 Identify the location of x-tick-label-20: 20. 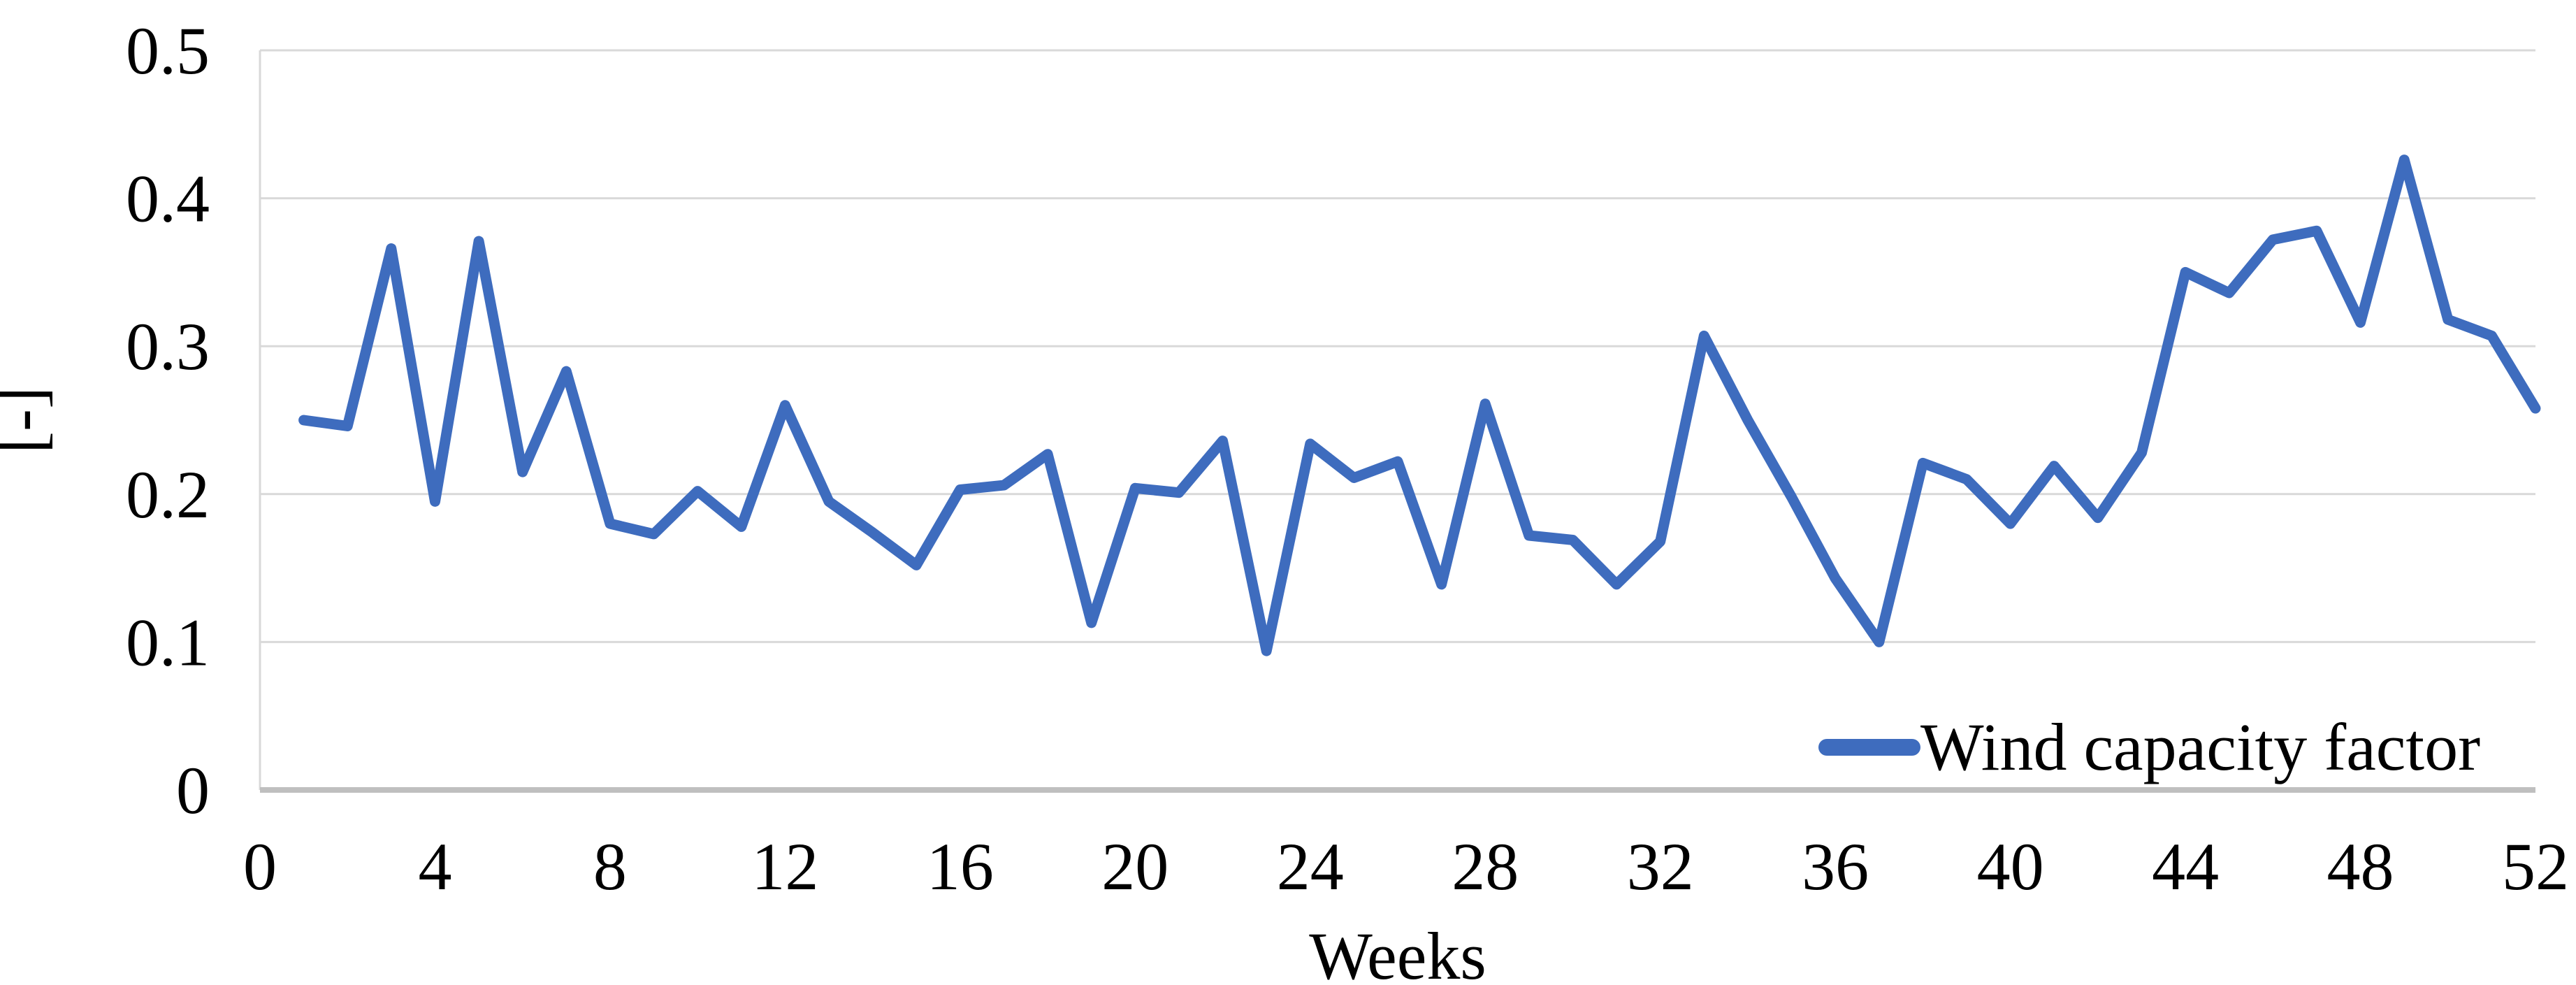
(1134, 867).